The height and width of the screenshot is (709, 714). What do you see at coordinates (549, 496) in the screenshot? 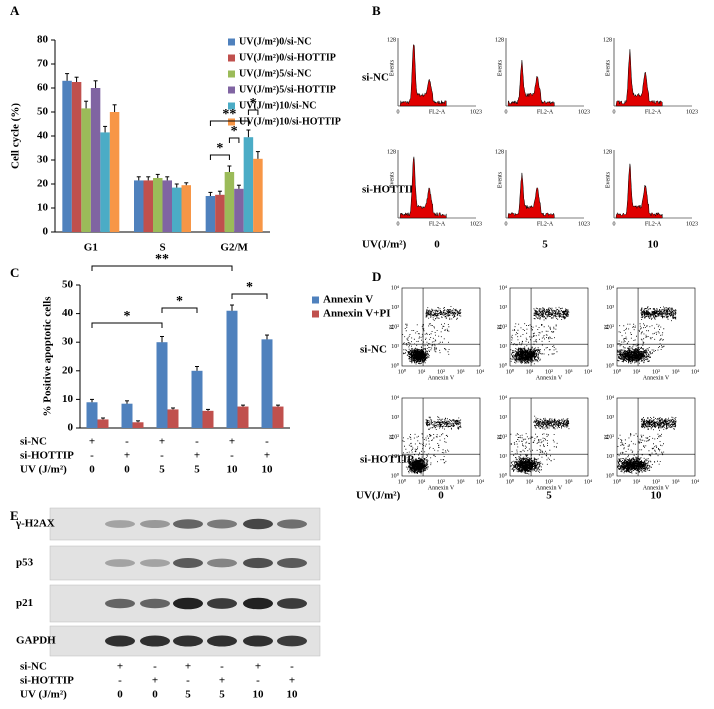
I see `uv-value: 5` at bounding box center [549, 496].